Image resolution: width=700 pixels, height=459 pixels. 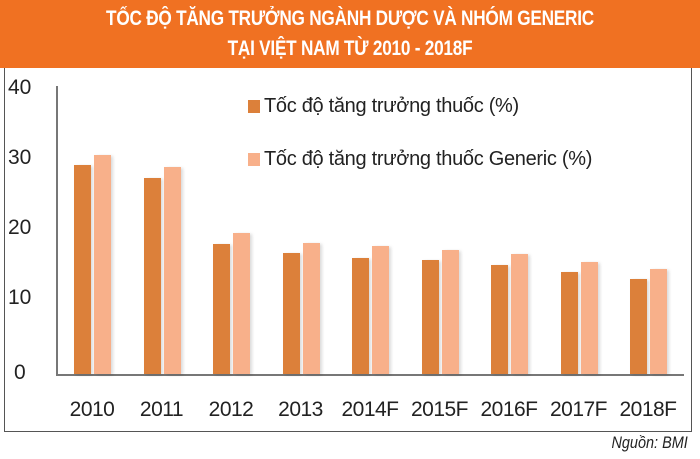 What do you see at coordinates (638, 326) in the screenshot?
I see `bar-2018F-series1` at bounding box center [638, 326].